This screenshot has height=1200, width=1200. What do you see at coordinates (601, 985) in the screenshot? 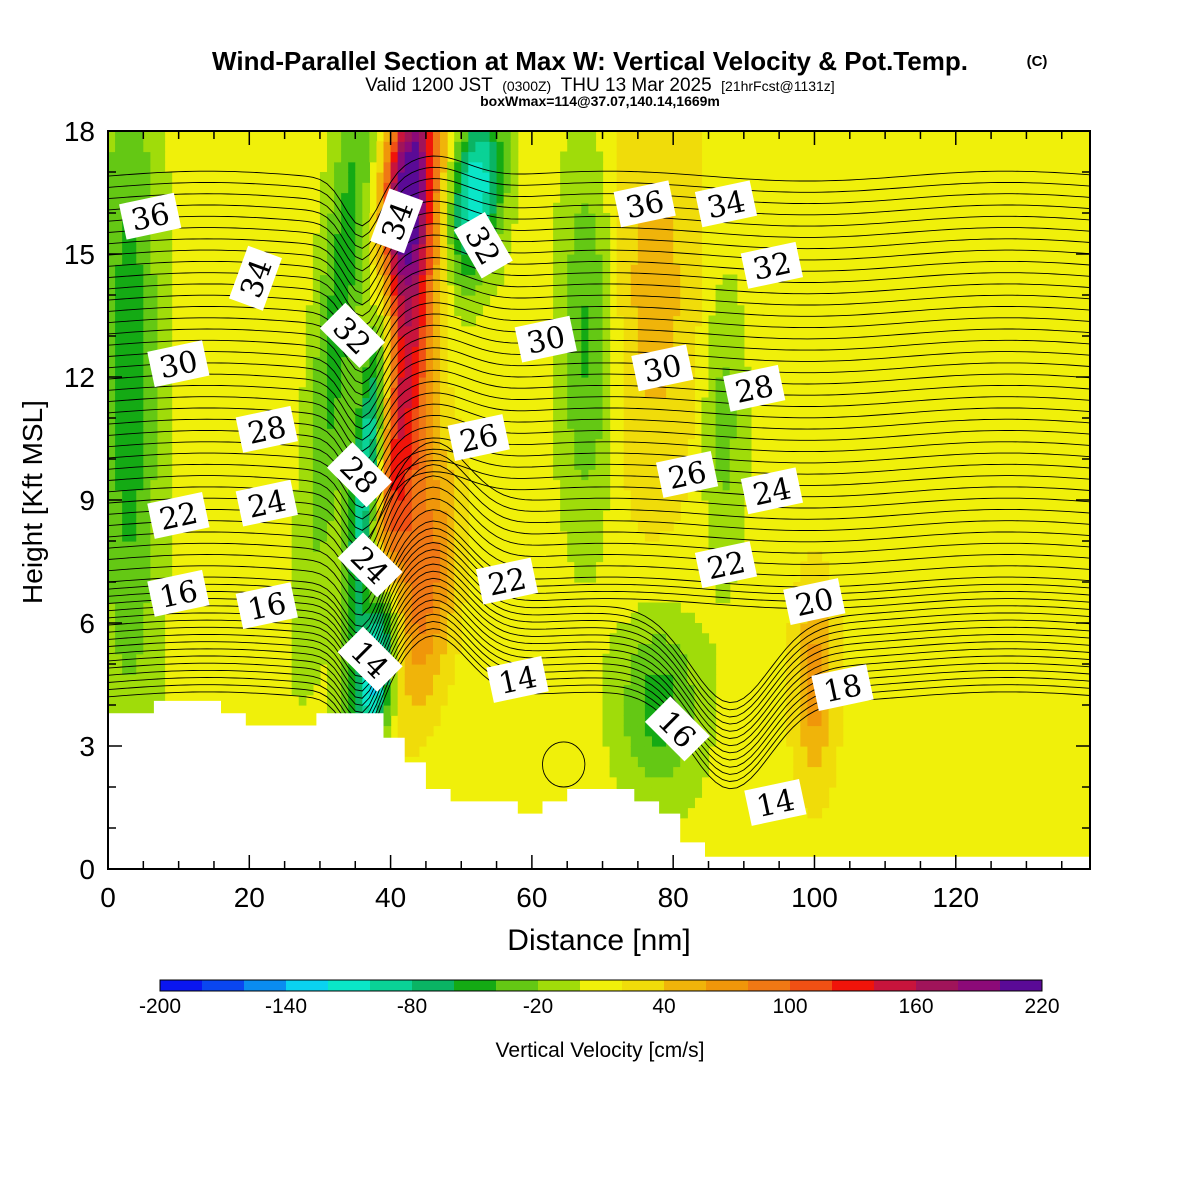
I see `colorbar-frame` at bounding box center [601, 985].